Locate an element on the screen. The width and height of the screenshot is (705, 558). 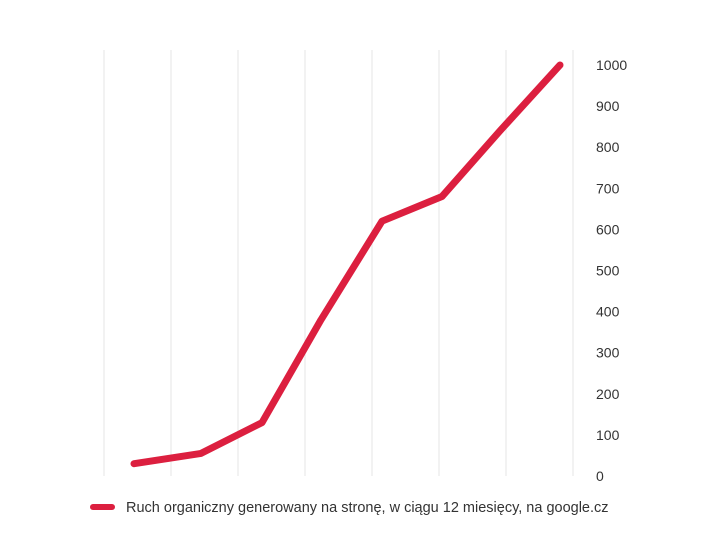
y-tick-label-100: 100 is located at coordinates (608, 435).